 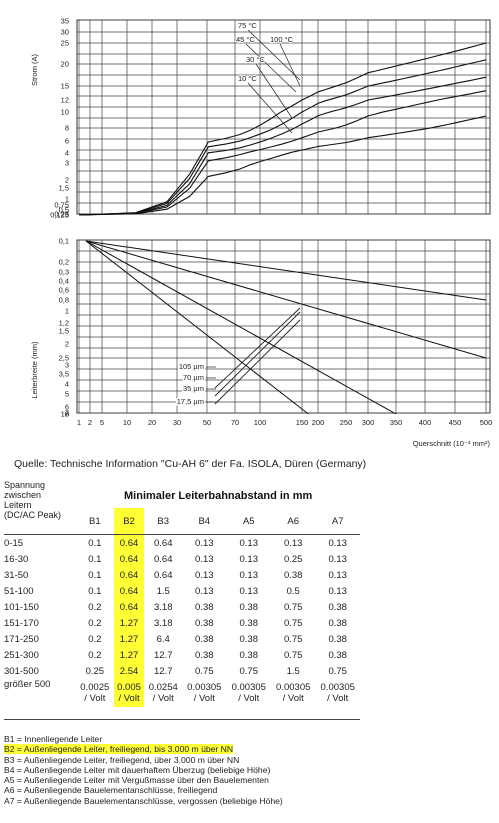 What do you see at coordinates (257, 354) in the screenshot?
I see `reading-line` at bounding box center [257, 354].